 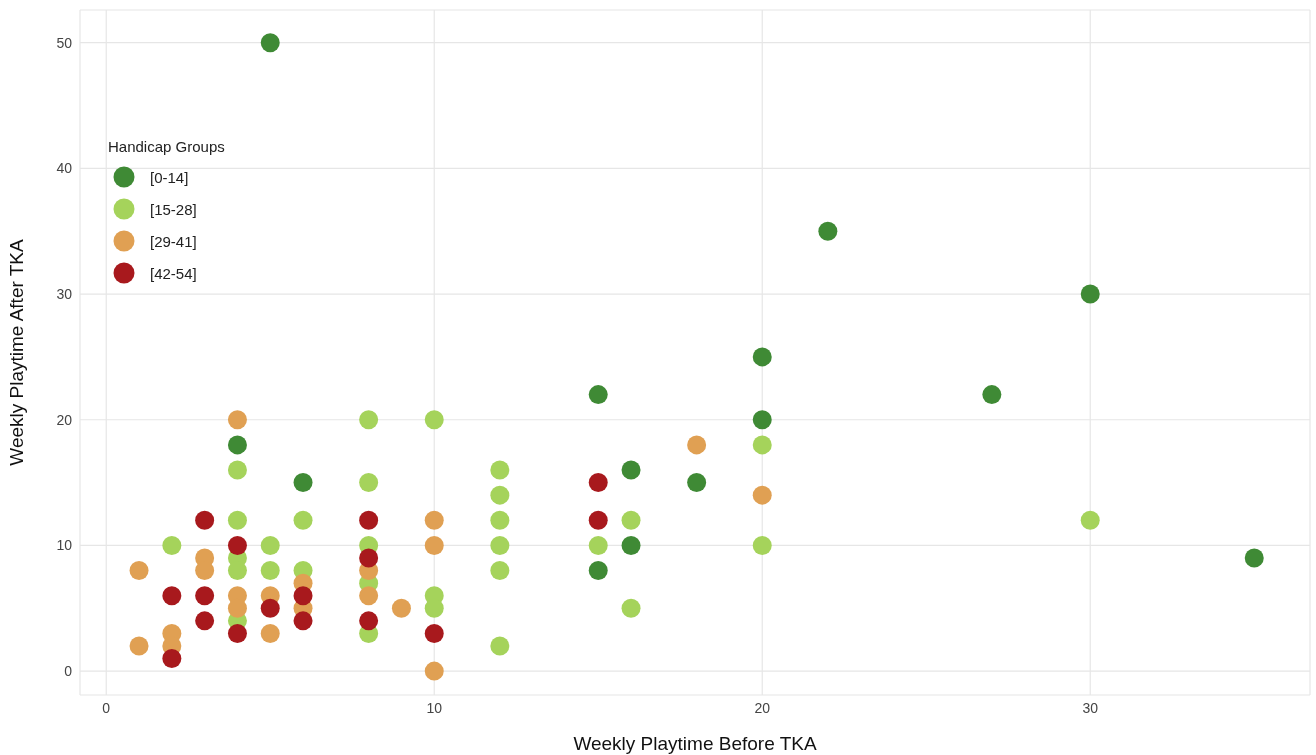 I want to click on x-tick-label: 10, so click(x=434, y=707).